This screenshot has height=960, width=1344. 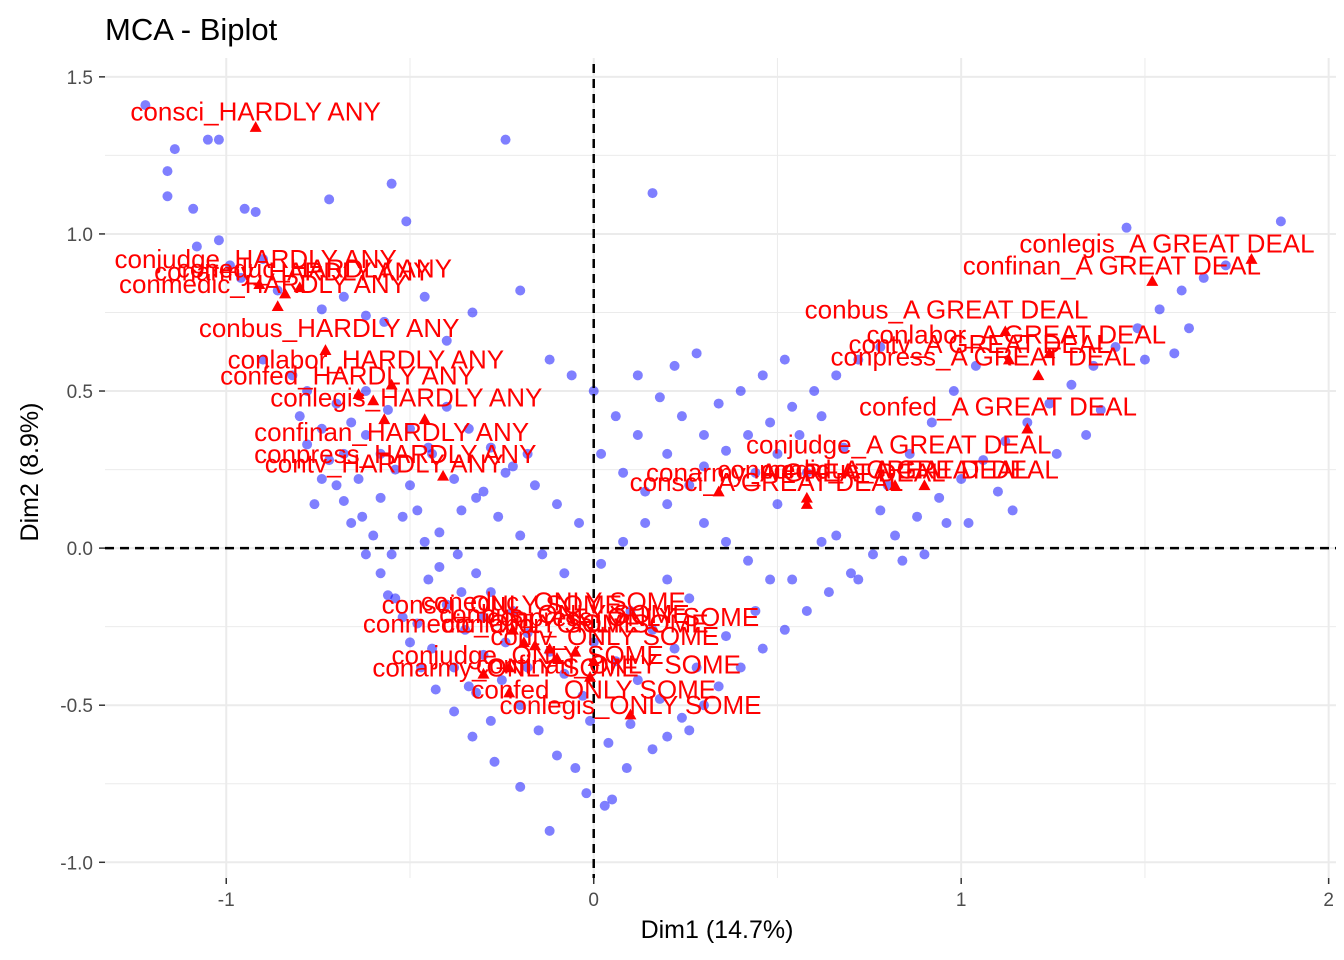 What do you see at coordinates (947, 309) in the screenshot?
I see `category-label: conbus_A GREAT DEAL` at bounding box center [947, 309].